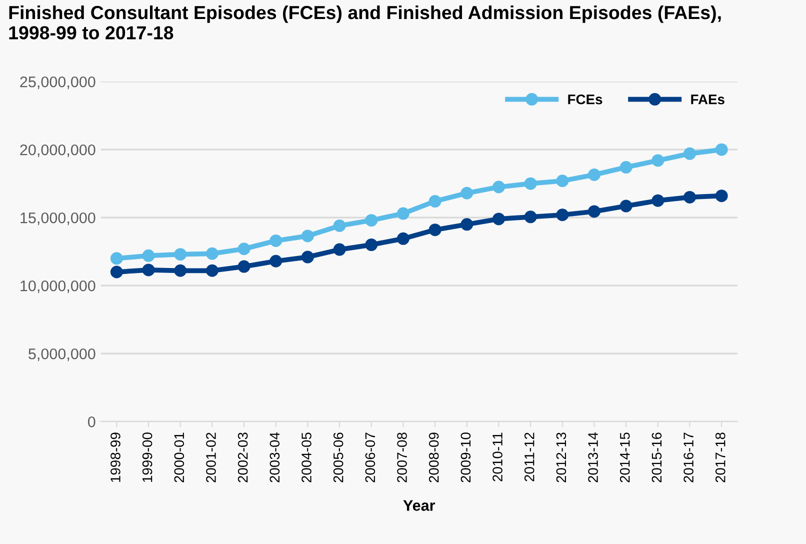  Describe the element at coordinates (561, 457) in the screenshot. I see `x-tick-label: 2012-13` at that location.